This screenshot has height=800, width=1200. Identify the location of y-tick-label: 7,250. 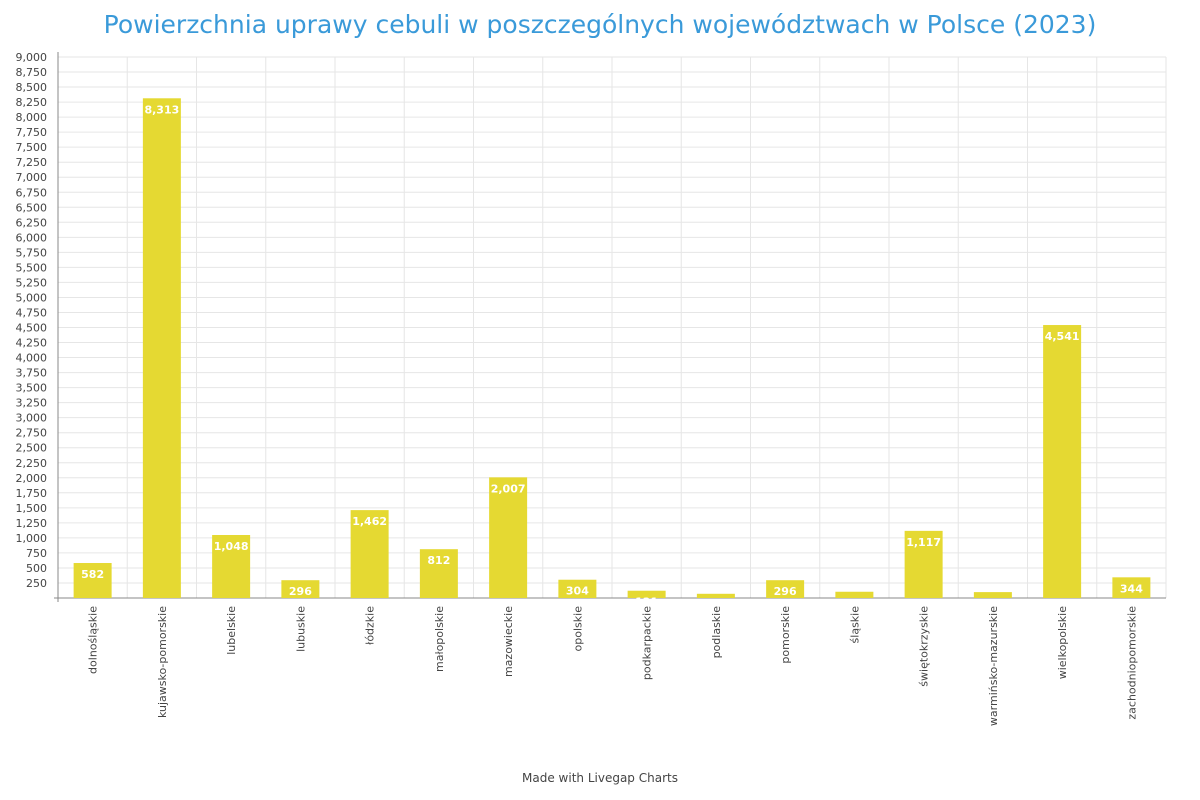
(32, 162).